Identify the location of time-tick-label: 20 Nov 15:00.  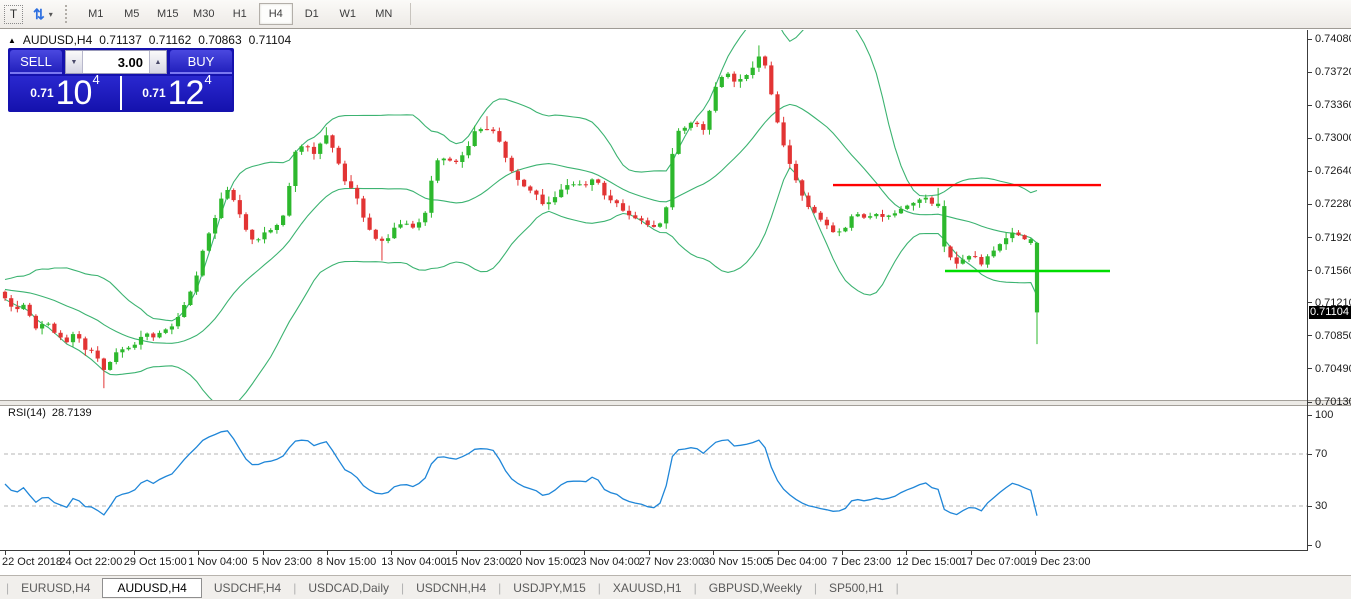
(543, 562).